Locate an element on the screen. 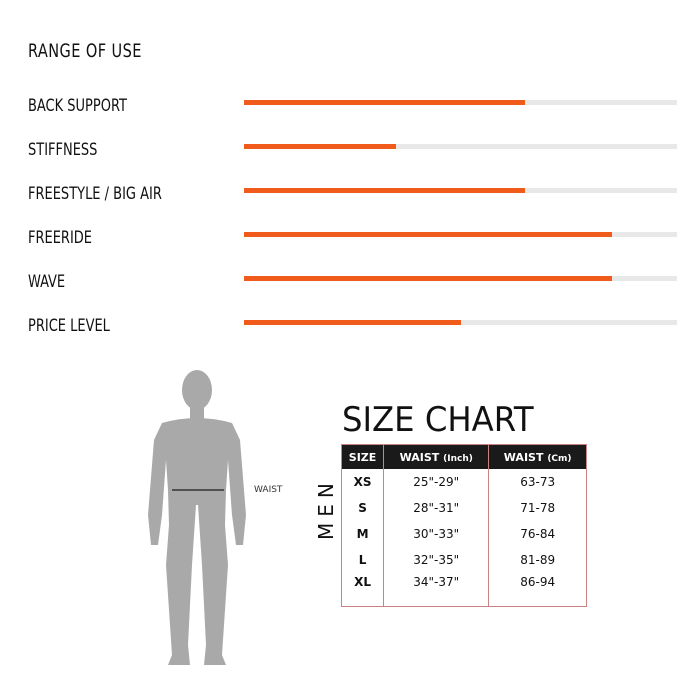 The width and height of the screenshot is (700, 700). bar-label: PRICE LEVEL is located at coordinates (69, 326).